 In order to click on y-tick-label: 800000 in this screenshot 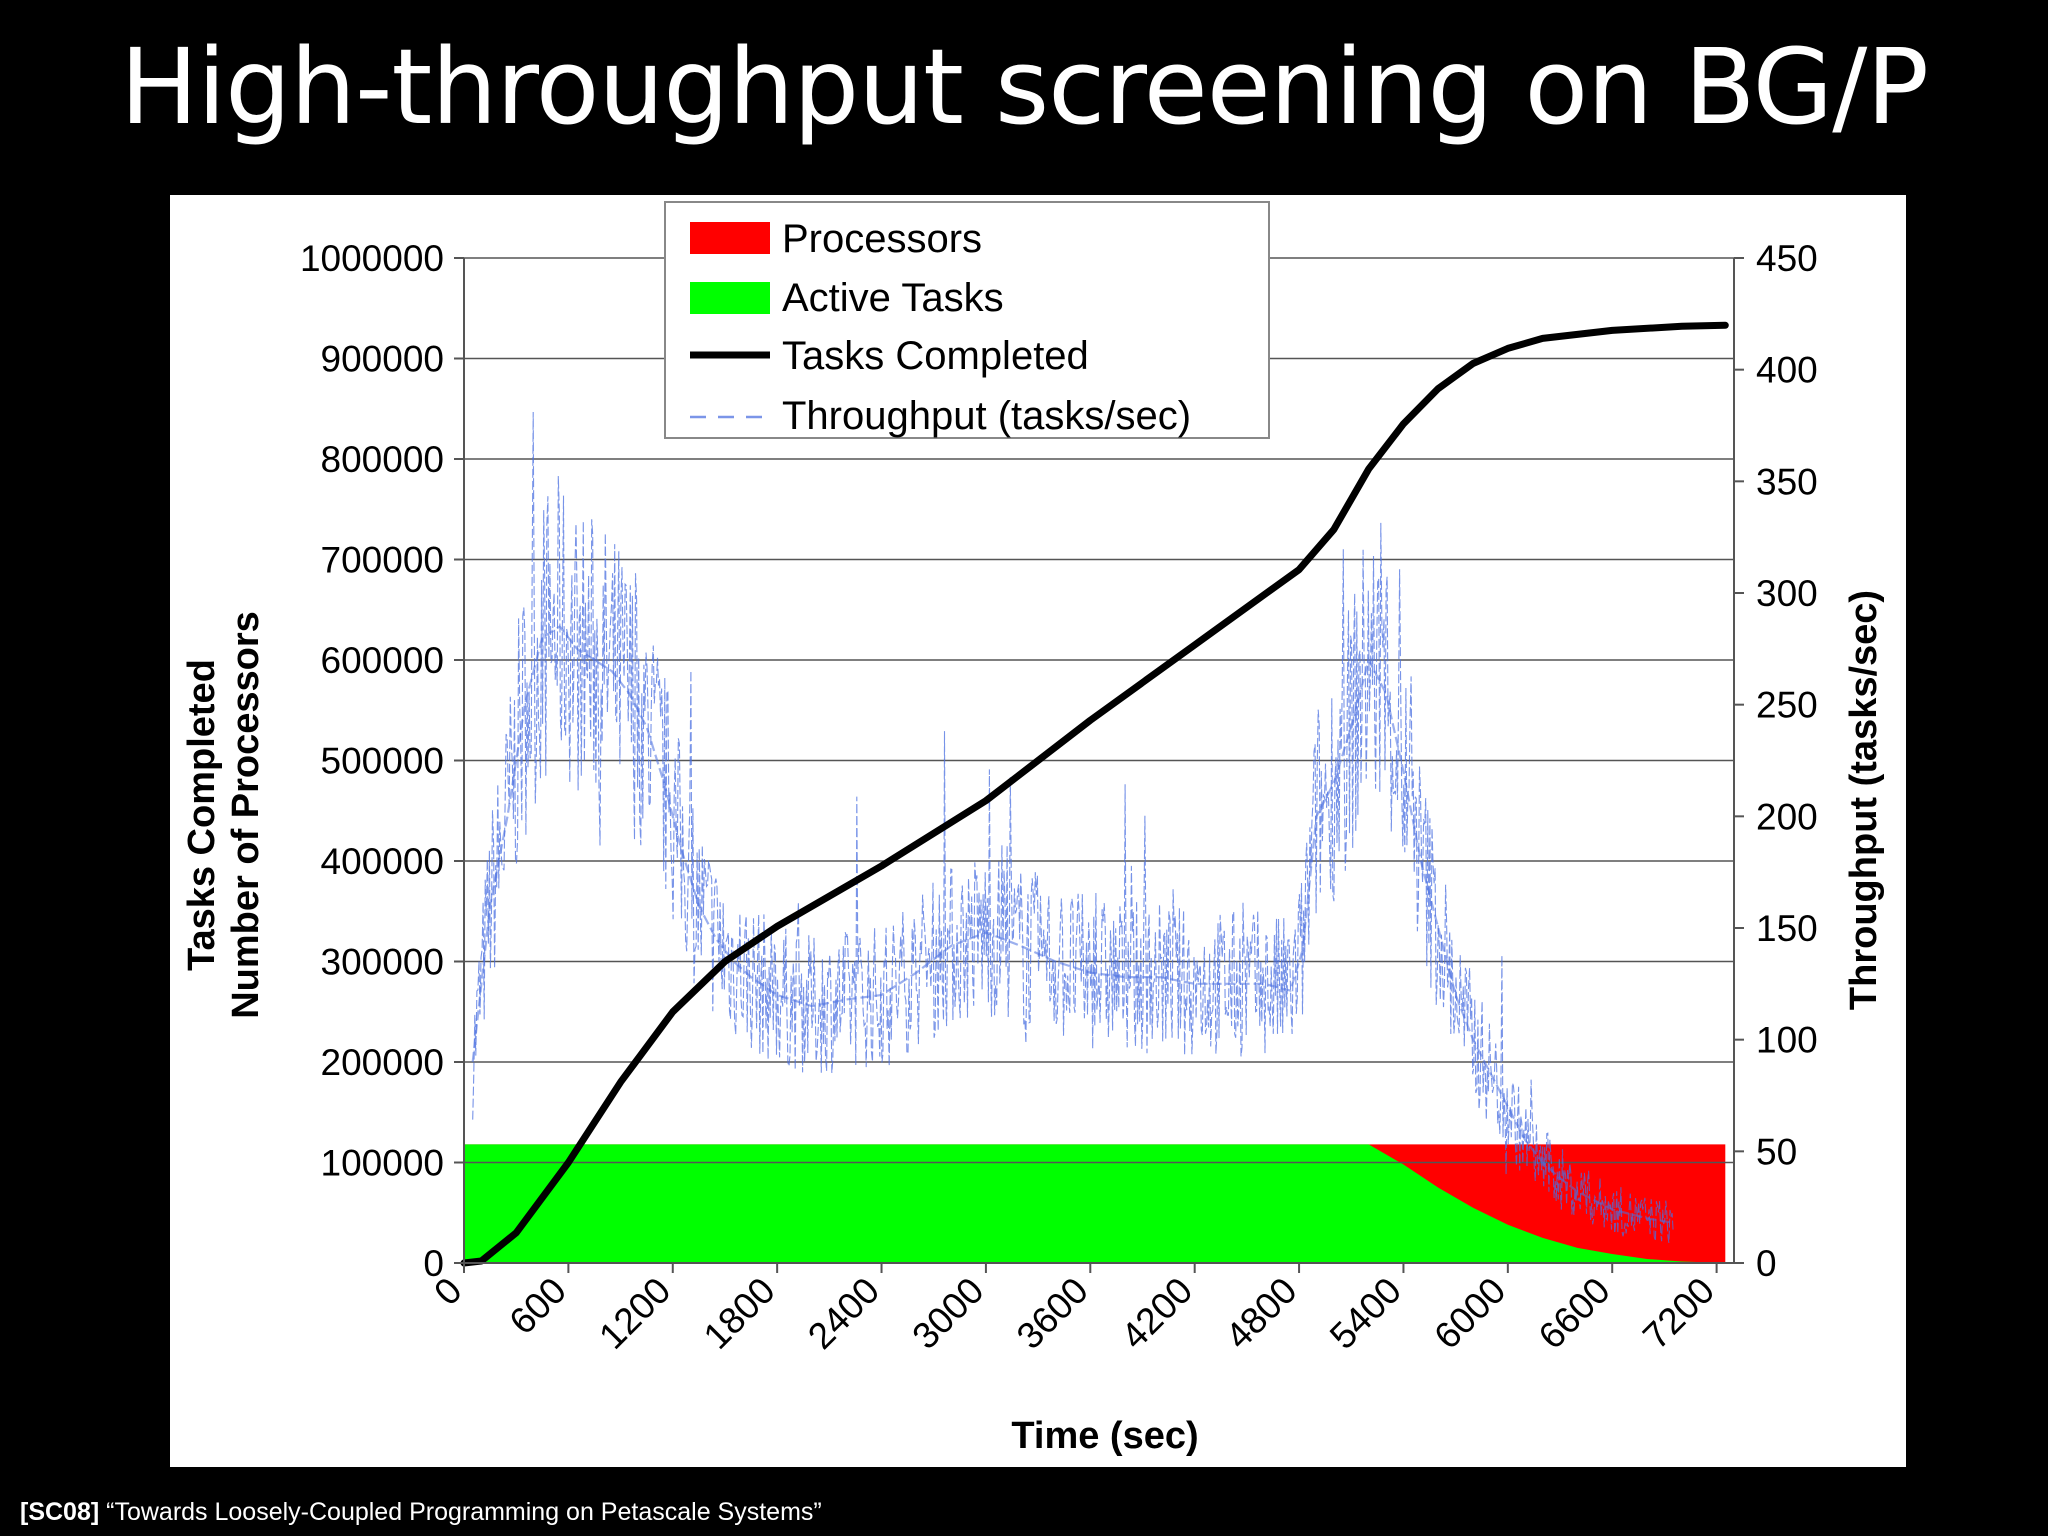, I will do `click(382, 459)`.